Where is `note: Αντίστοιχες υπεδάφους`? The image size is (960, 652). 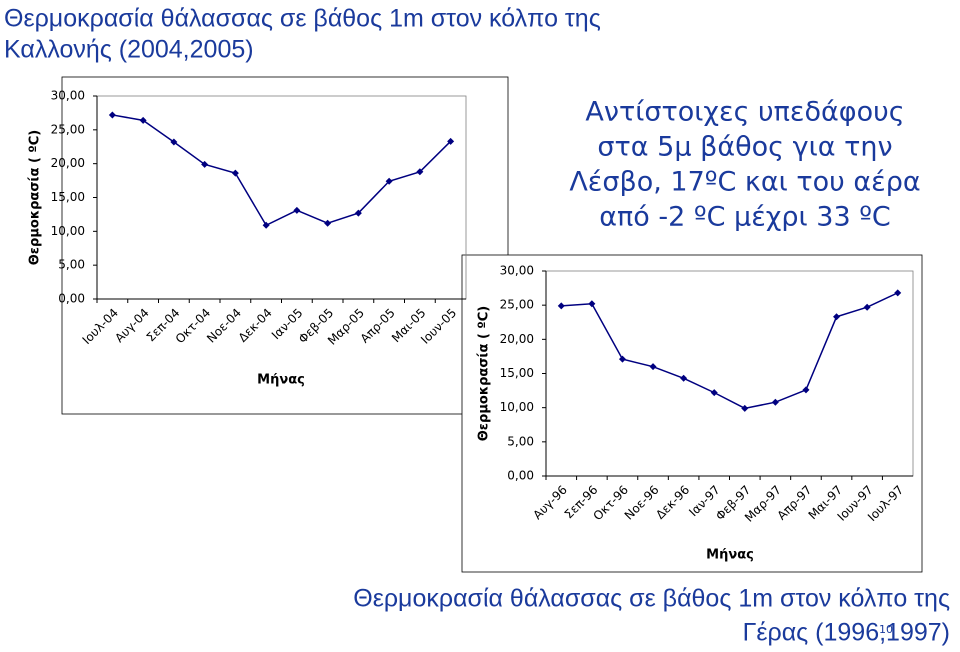 note: Αντίστοιχες υπεδάφους is located at coordinates (744, 112).